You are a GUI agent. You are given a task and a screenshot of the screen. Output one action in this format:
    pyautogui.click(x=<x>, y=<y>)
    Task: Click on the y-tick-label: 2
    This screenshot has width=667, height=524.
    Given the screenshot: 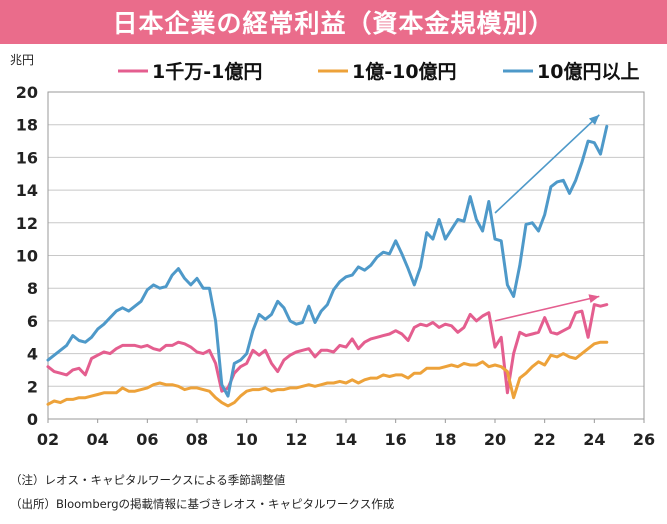 What is the action you would take?
    pyautogui.click(x=32, y=386)
    